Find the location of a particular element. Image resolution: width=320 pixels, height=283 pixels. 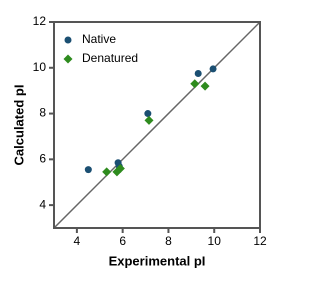

x-tick-label: 12 is located at coordinates (260, 241).